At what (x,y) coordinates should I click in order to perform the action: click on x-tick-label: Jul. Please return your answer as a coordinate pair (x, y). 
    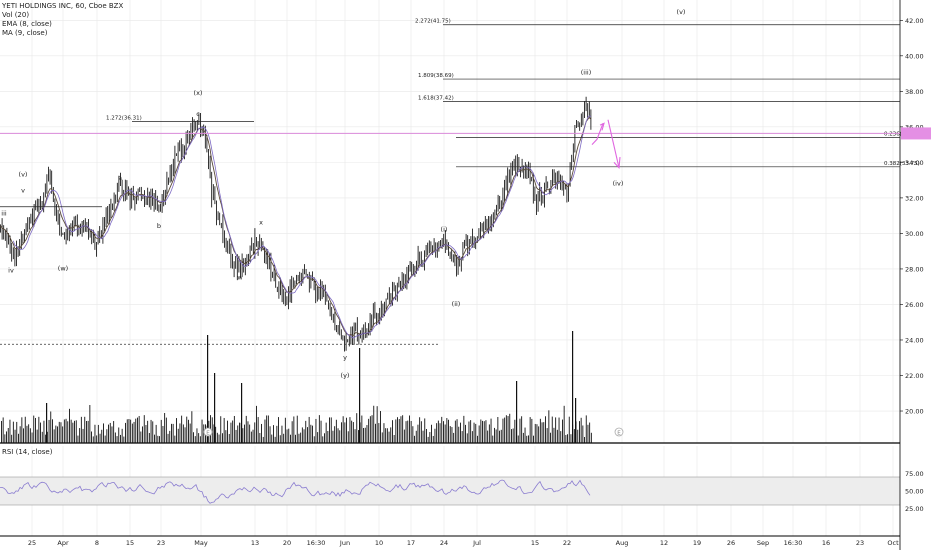
    Looking at the image, I should click on (476, 543).